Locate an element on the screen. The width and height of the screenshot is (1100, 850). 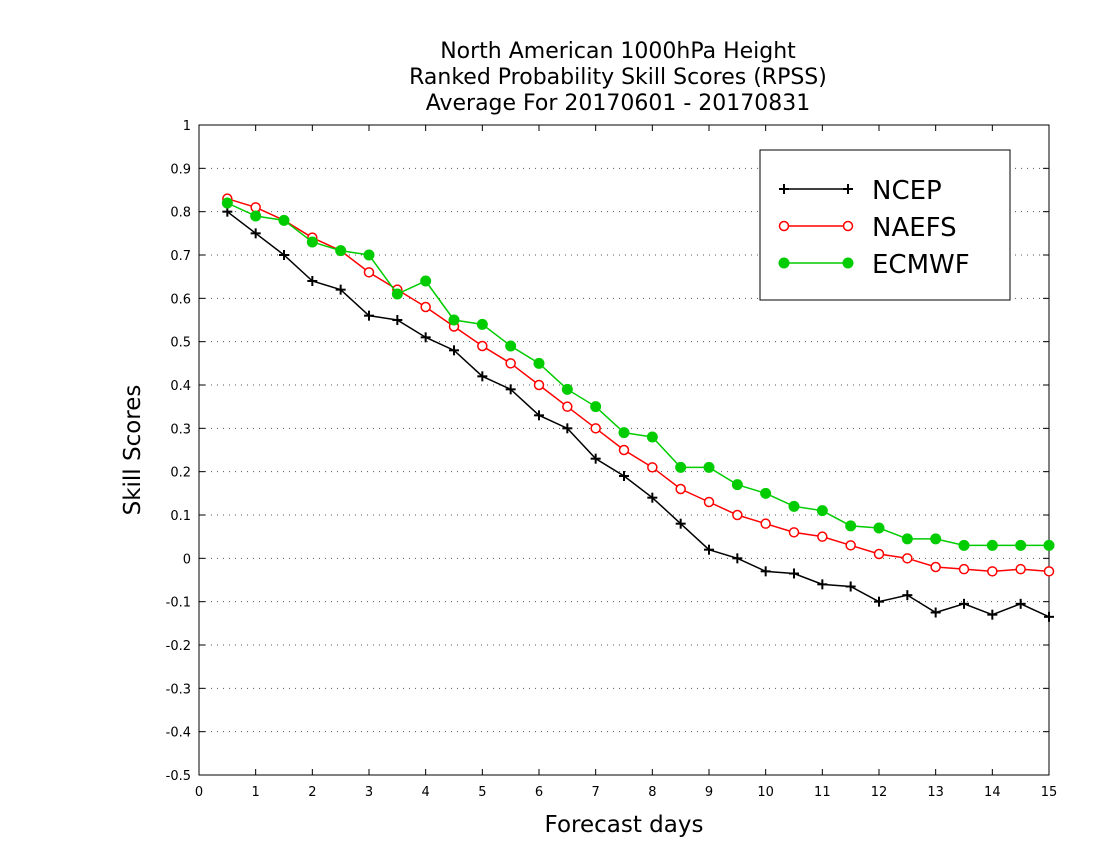
legend-item-ecmwf: ECMWF is located at coordinates (874, 265).